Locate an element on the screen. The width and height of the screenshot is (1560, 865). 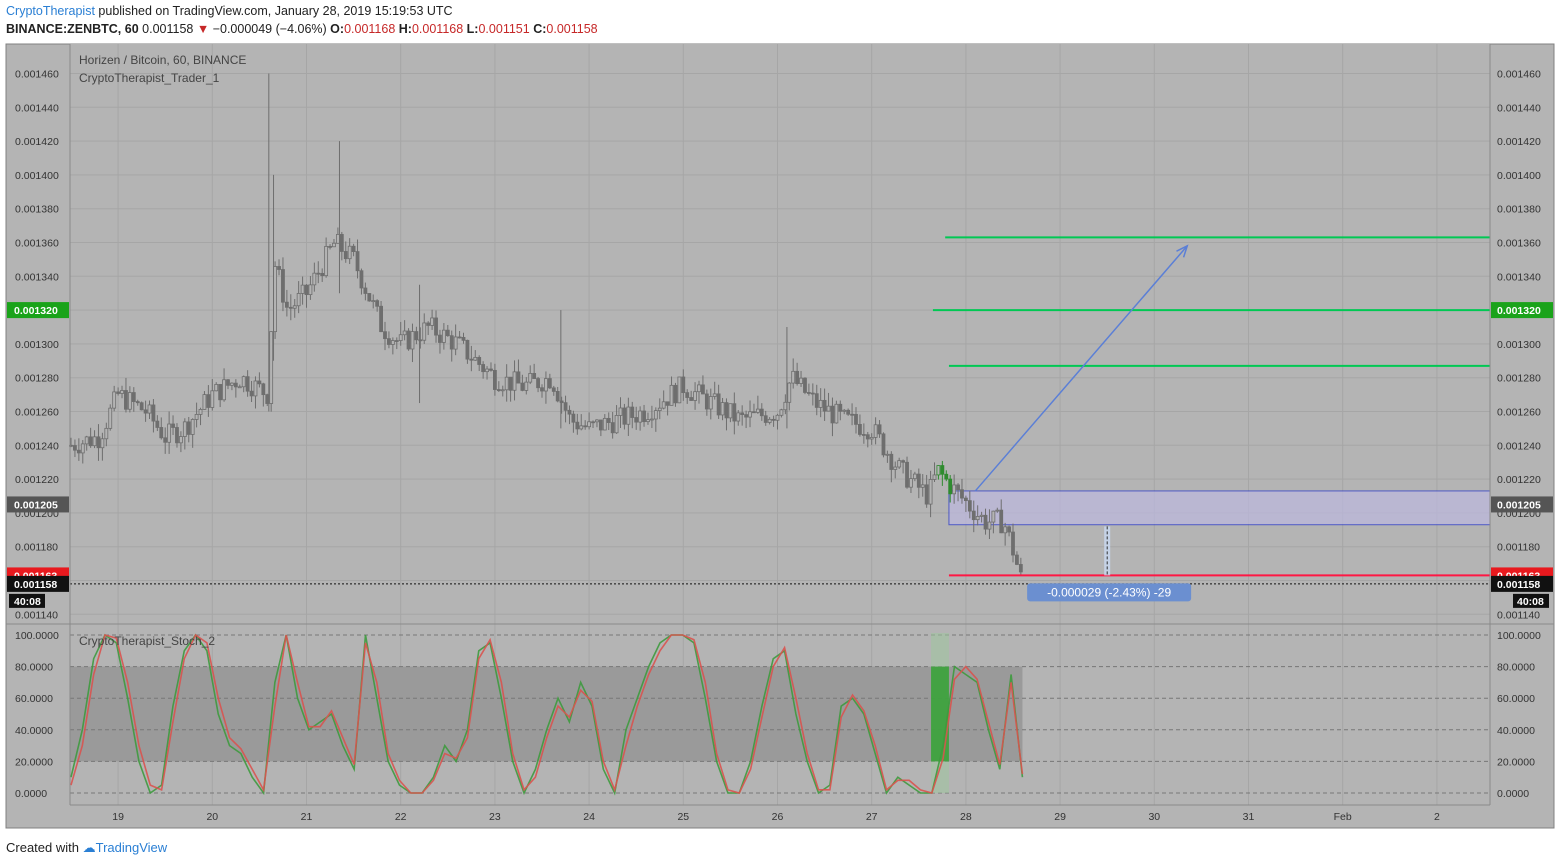
created-with-text: Created with is located at coordinates (42, 847).